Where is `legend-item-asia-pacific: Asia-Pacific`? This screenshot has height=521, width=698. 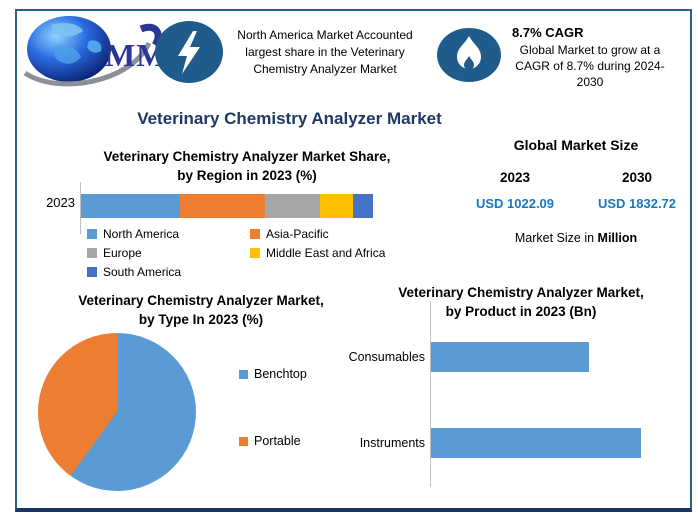
legend-item-asia-pacific: Asia-Pacific is located at coordinates (333, 234).